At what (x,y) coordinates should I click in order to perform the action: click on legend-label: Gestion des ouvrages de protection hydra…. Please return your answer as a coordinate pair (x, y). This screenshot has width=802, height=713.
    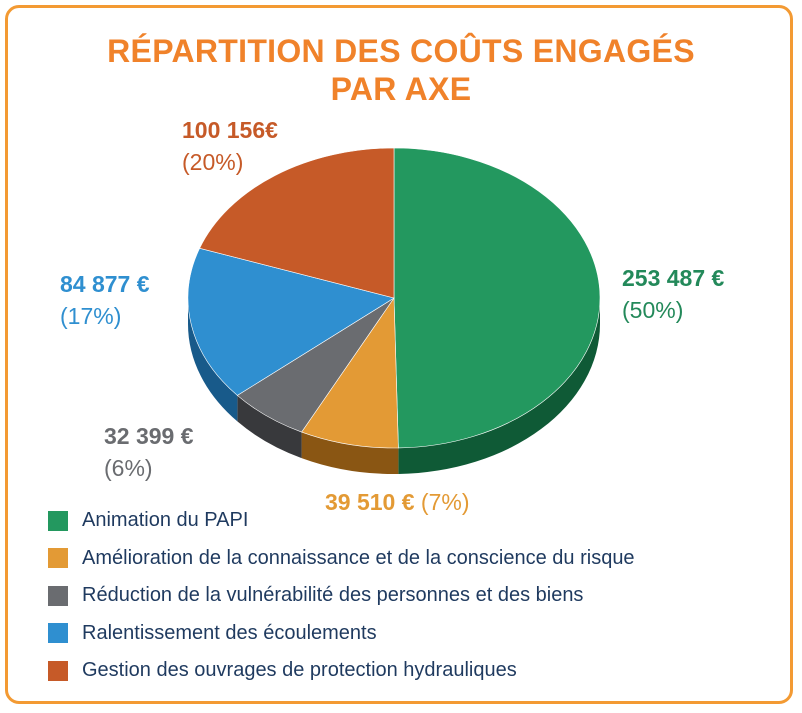
    Looking at the image, I should click on (299, 670).